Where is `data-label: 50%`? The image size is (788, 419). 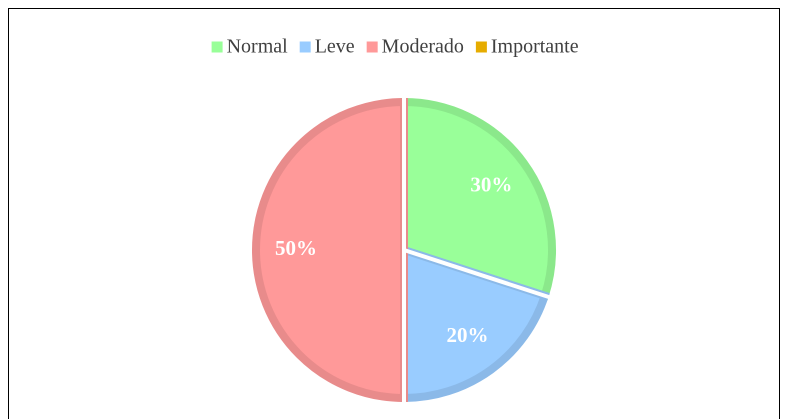 data-label: 50% is located at coordinates (296, 248).